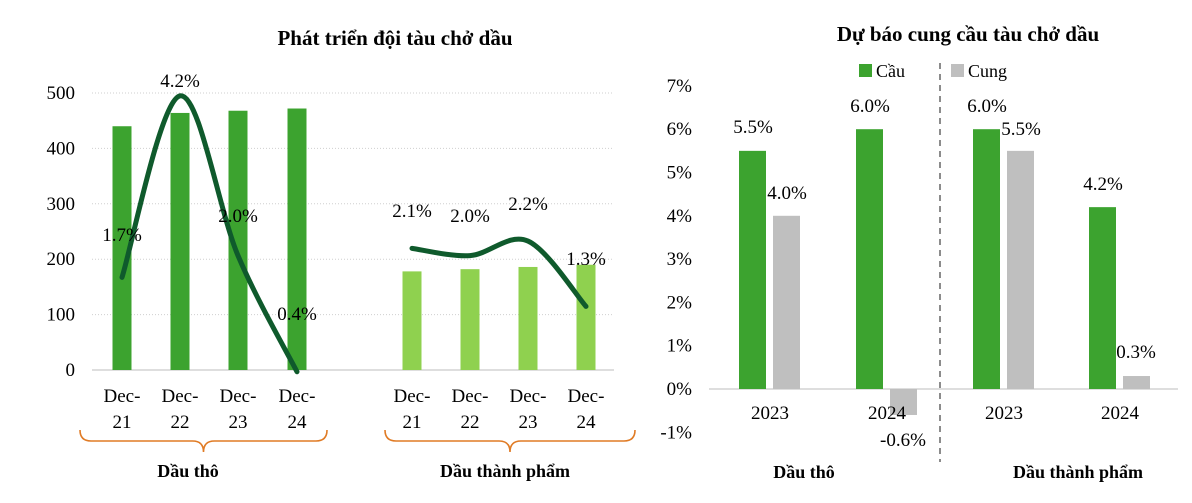 This screenshot has width=1192, height=503. Describe the element at coordinates (61, 93) in the screenshot. I see `left-y-tick: 500` at that location.